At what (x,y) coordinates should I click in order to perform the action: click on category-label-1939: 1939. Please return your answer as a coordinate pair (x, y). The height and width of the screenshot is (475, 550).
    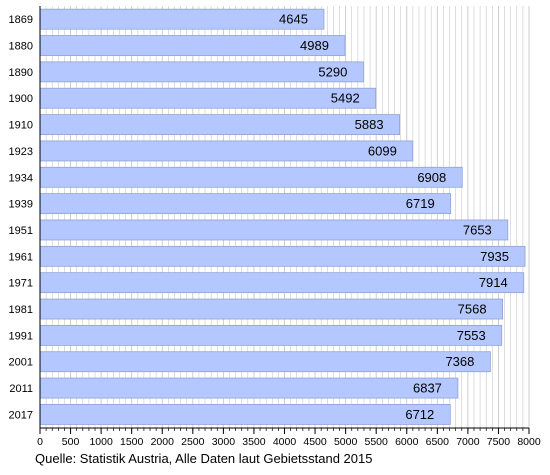
    Looking at the image, I should click on (21, 205).